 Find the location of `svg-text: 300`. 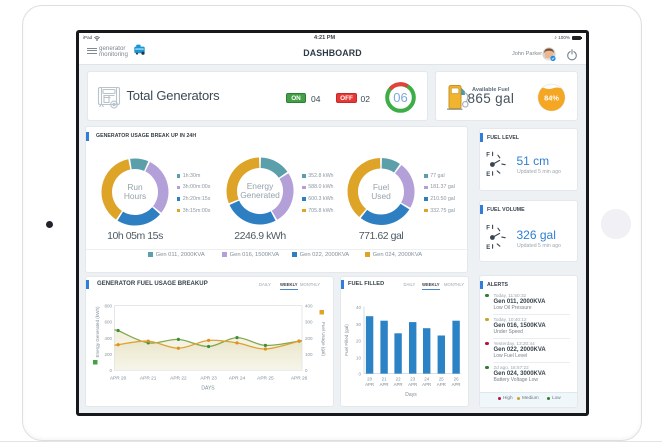

svg-text: 300 is located at coordinates (309, 322).